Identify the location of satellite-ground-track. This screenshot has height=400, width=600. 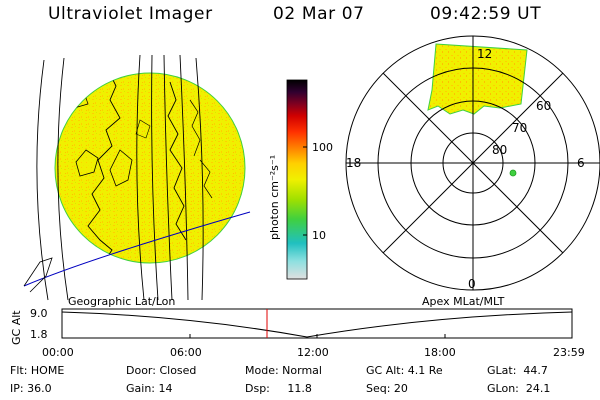
(137, 249).